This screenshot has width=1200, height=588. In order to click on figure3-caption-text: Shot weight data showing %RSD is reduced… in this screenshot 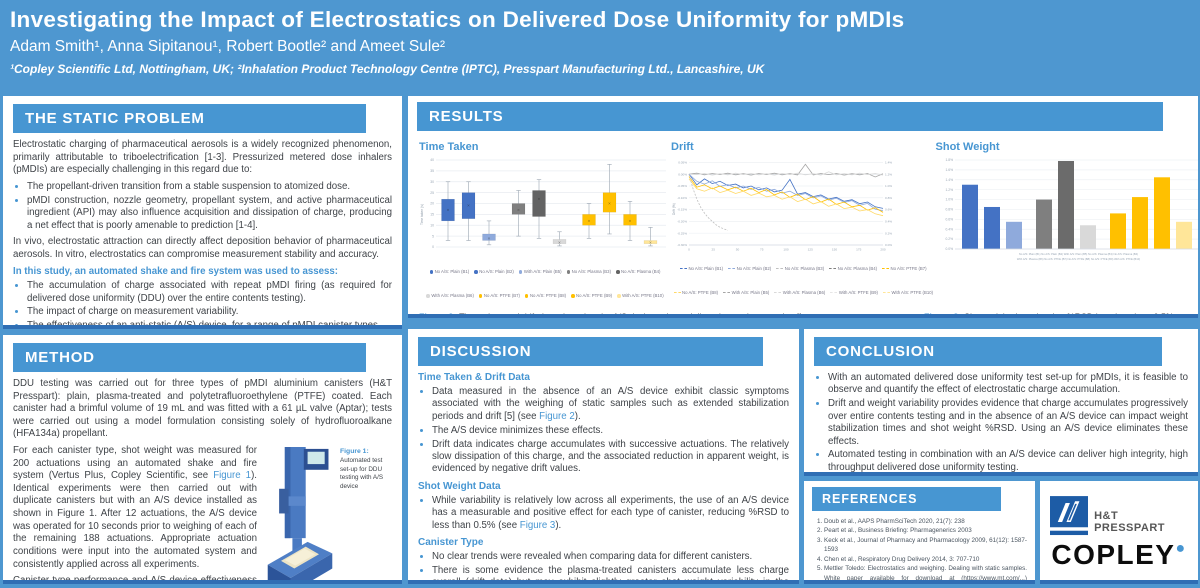, I will do `click(1069, 315)`.